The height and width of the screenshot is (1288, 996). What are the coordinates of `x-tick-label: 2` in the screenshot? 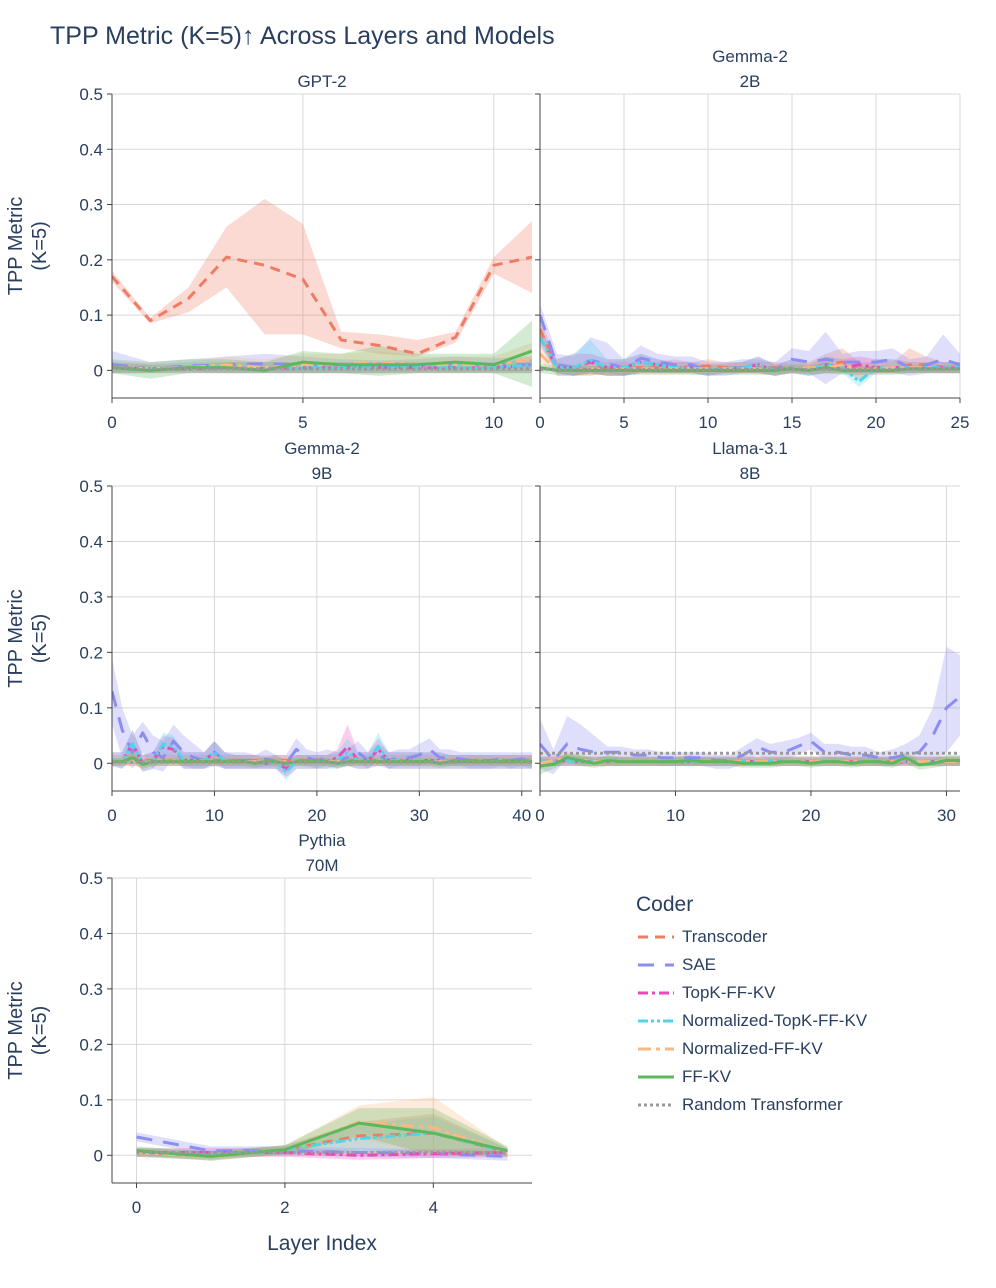 It's located at (284, 1207).